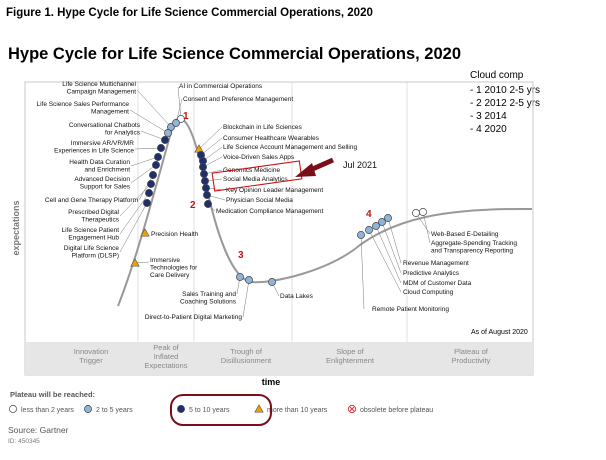  What do you see at coordinates (426, 227) in the screenshot?
I see `leader-aggregate-spending-tracking-and-transparency-reporting` at bounding box center [426, 227].